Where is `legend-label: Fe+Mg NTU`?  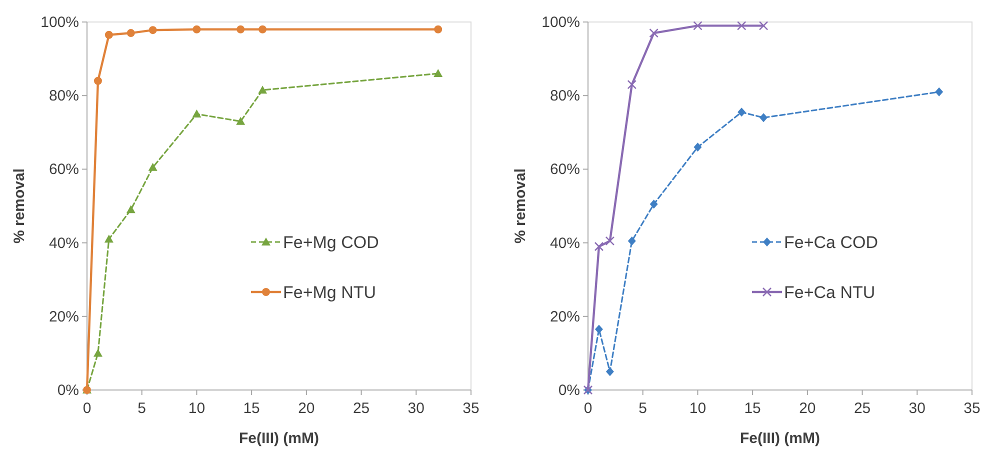 legend-label: Fe+Mg NTU is located at coordinates (329, 292).